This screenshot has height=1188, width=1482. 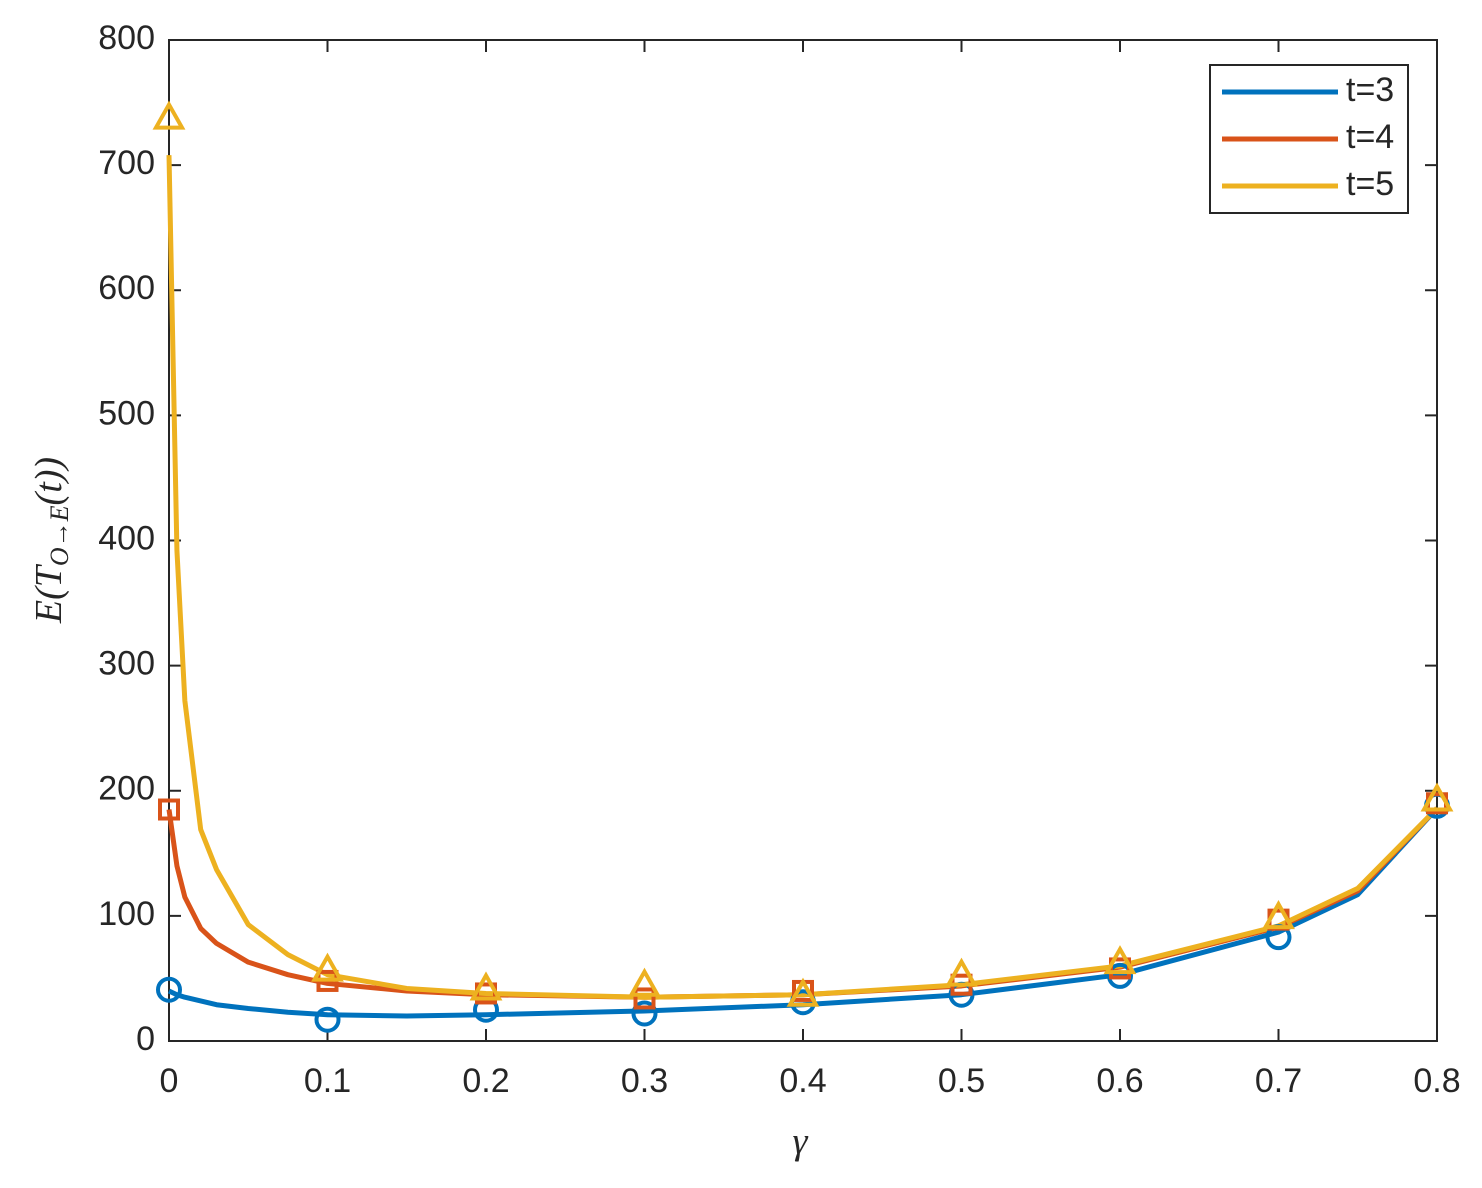 I want to click on x-tick-label: 0.3, so click(x=644, y=1081).